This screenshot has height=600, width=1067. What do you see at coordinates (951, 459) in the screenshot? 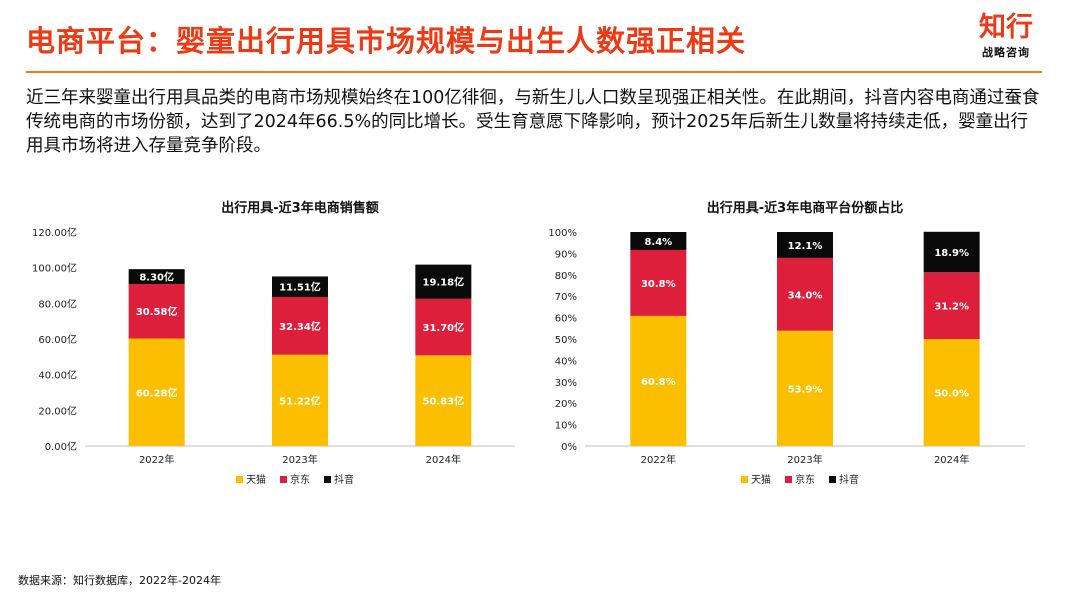
I see `share-x-tick-label: 2024年` at bounding box center [951, 459].